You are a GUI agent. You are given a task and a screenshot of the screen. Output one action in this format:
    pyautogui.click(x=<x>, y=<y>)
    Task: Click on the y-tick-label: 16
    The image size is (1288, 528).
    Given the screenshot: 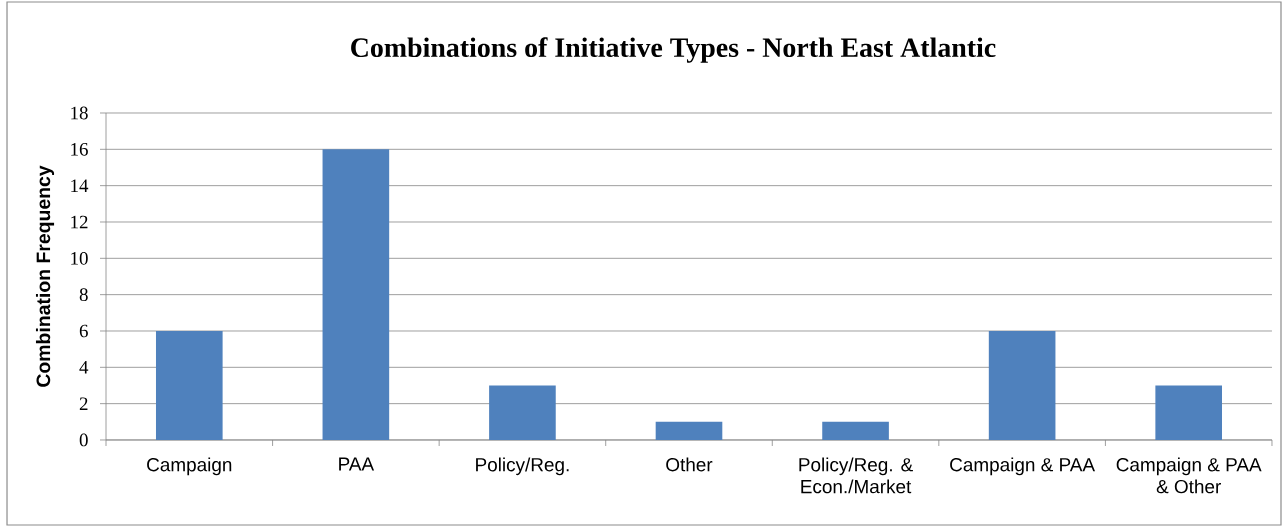 What is the action you would take?
    pyautogui.click(x=79, y=149)
    